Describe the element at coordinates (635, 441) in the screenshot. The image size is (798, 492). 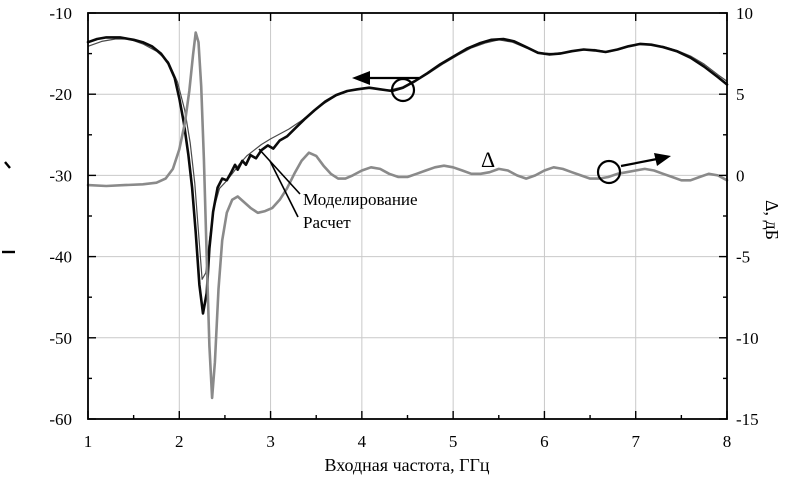
I see `x-tick-label: 7` at that location.